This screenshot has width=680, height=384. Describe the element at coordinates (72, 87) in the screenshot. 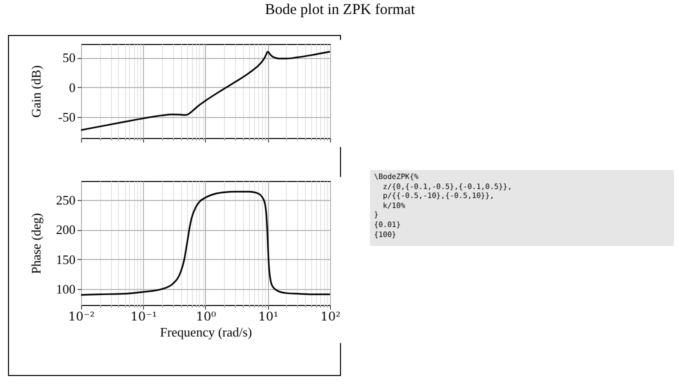

I see `y-tick-label: 0` at that location.